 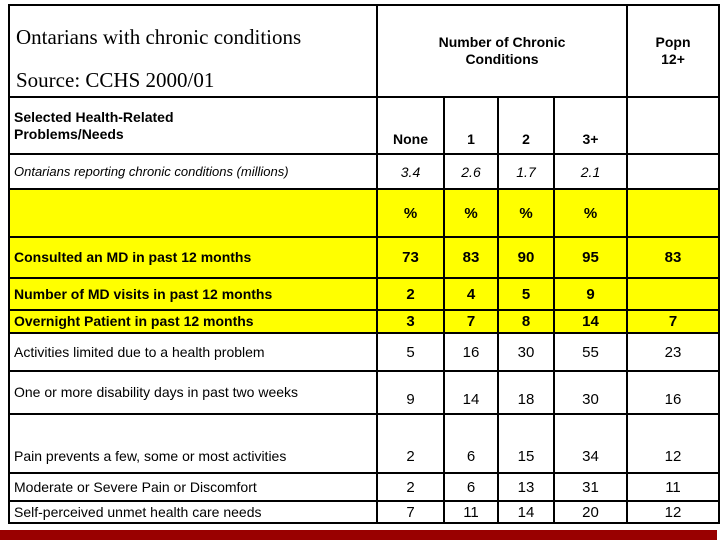 I want to click on value-cell: 8, so click(x=526, y=321).